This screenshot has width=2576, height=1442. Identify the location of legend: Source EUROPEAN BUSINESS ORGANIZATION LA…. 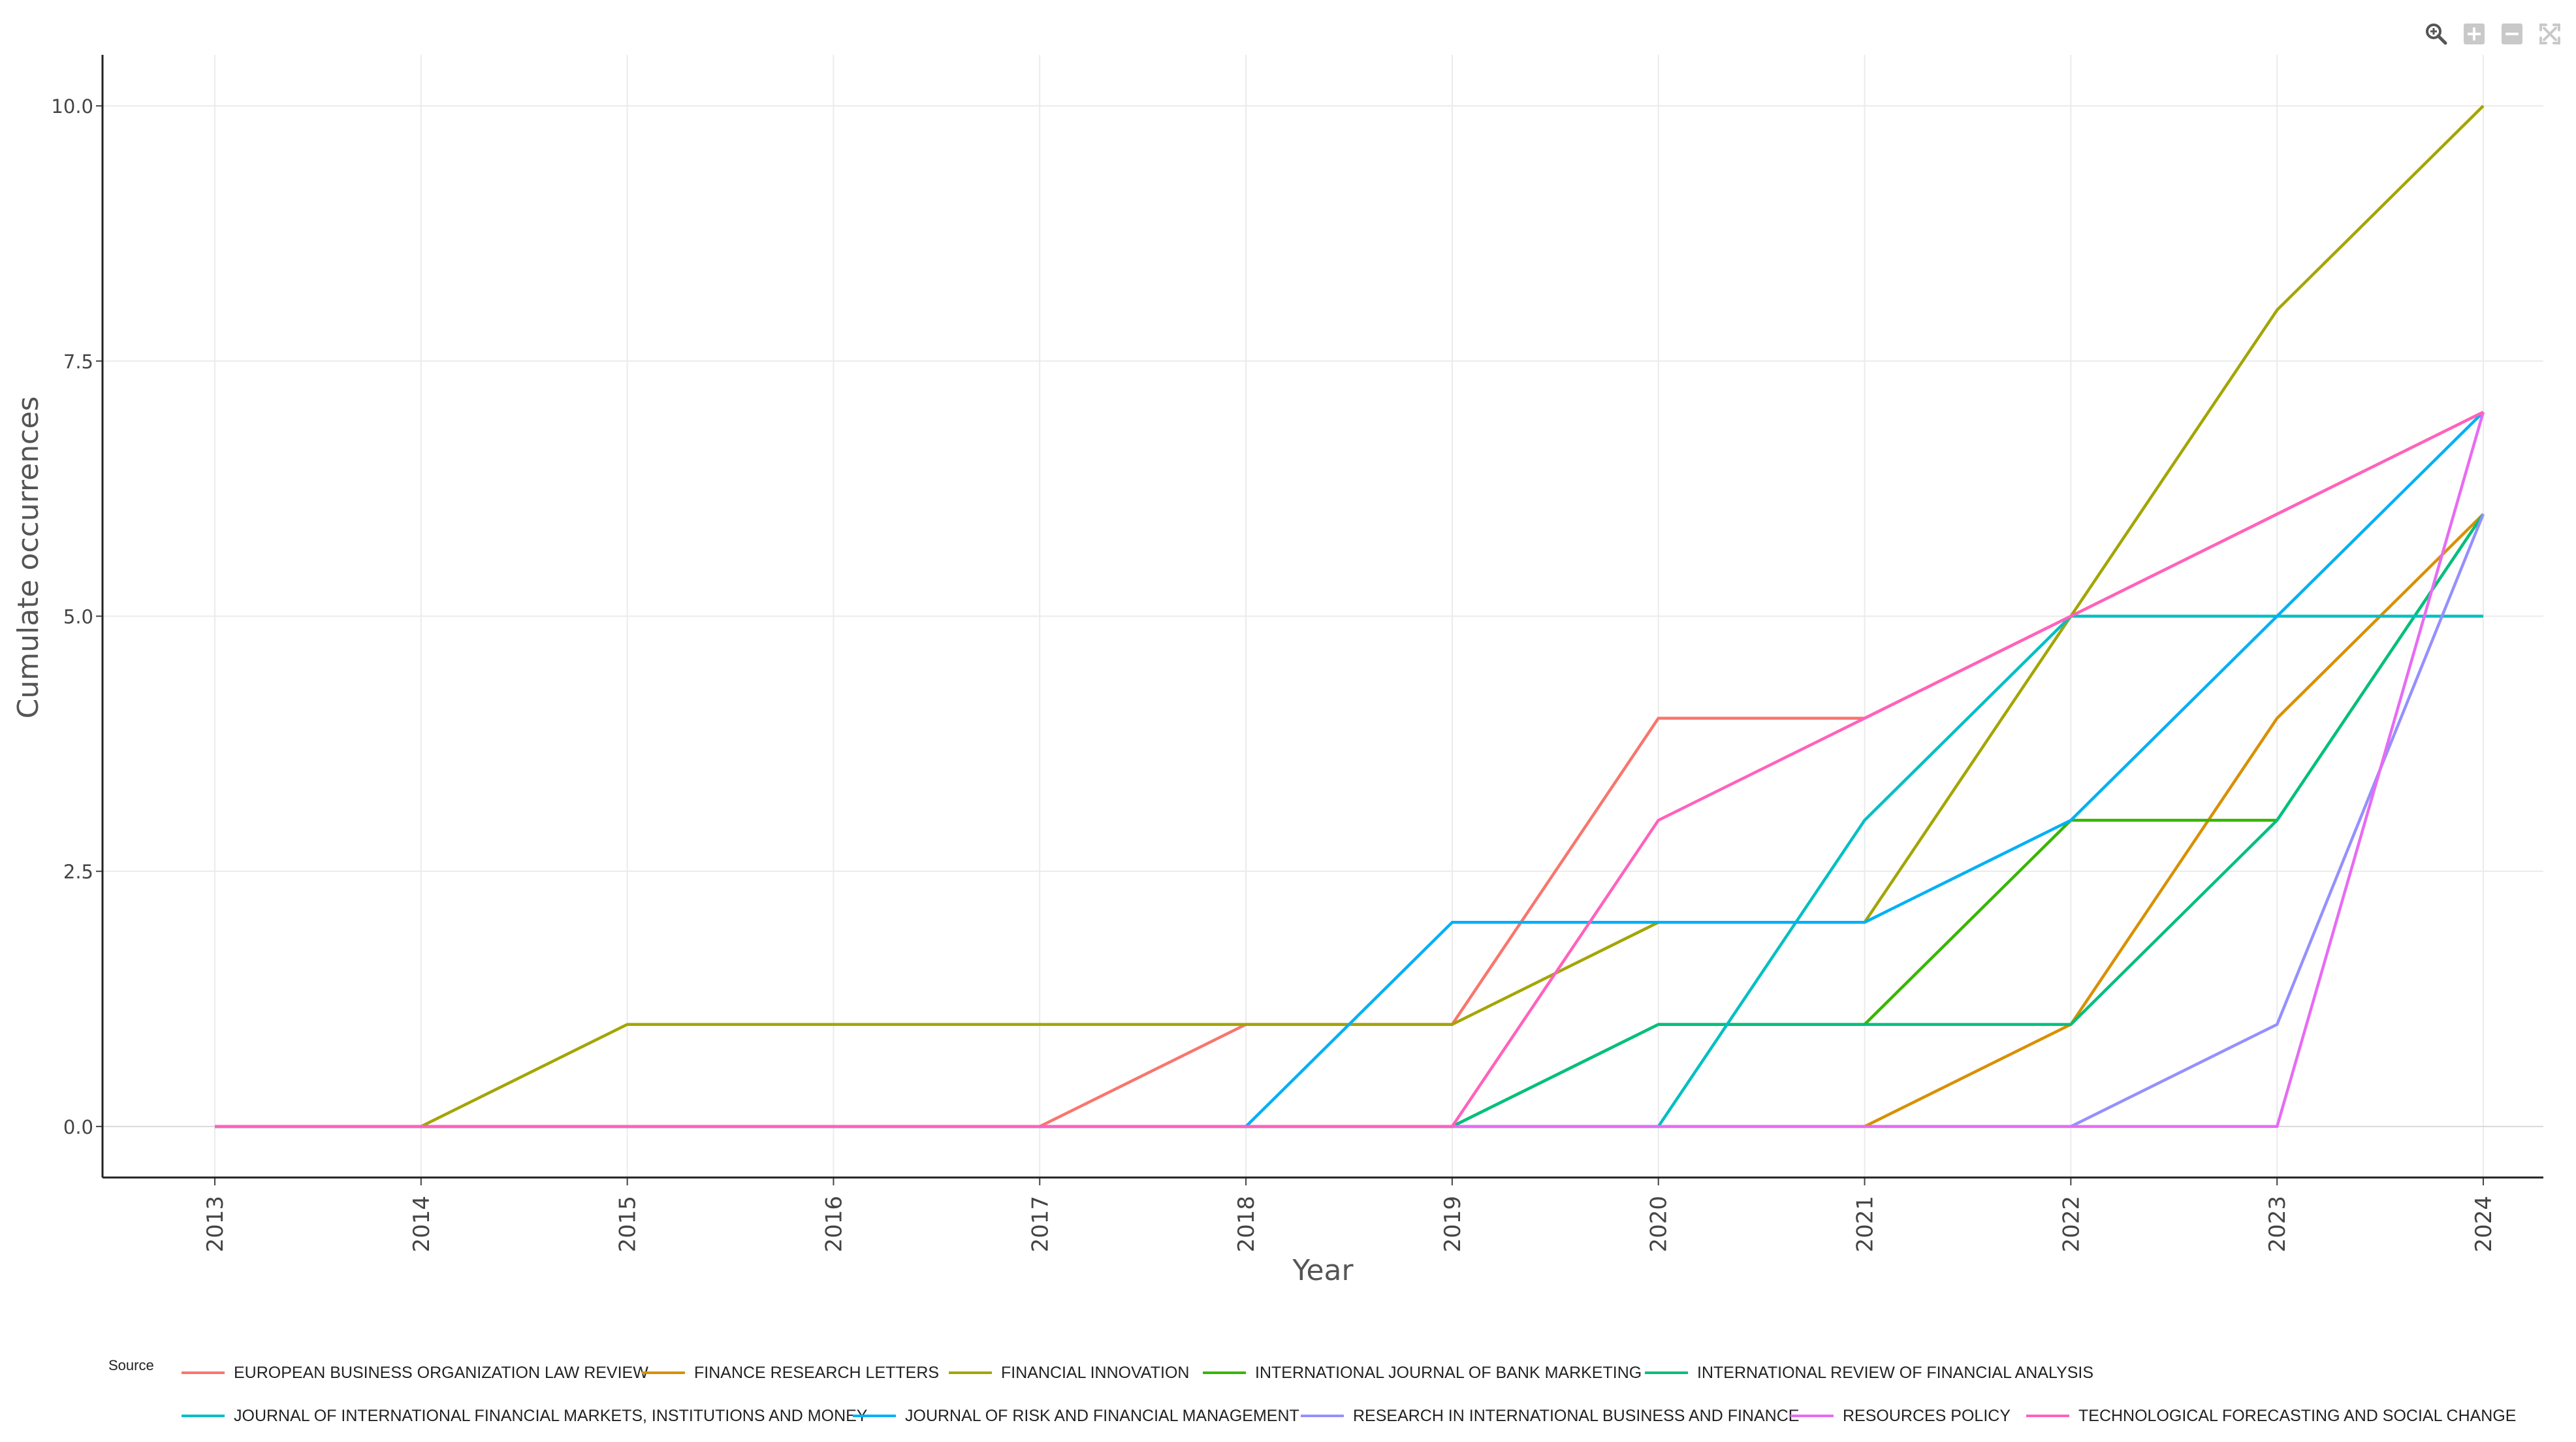
(1312, 1391).